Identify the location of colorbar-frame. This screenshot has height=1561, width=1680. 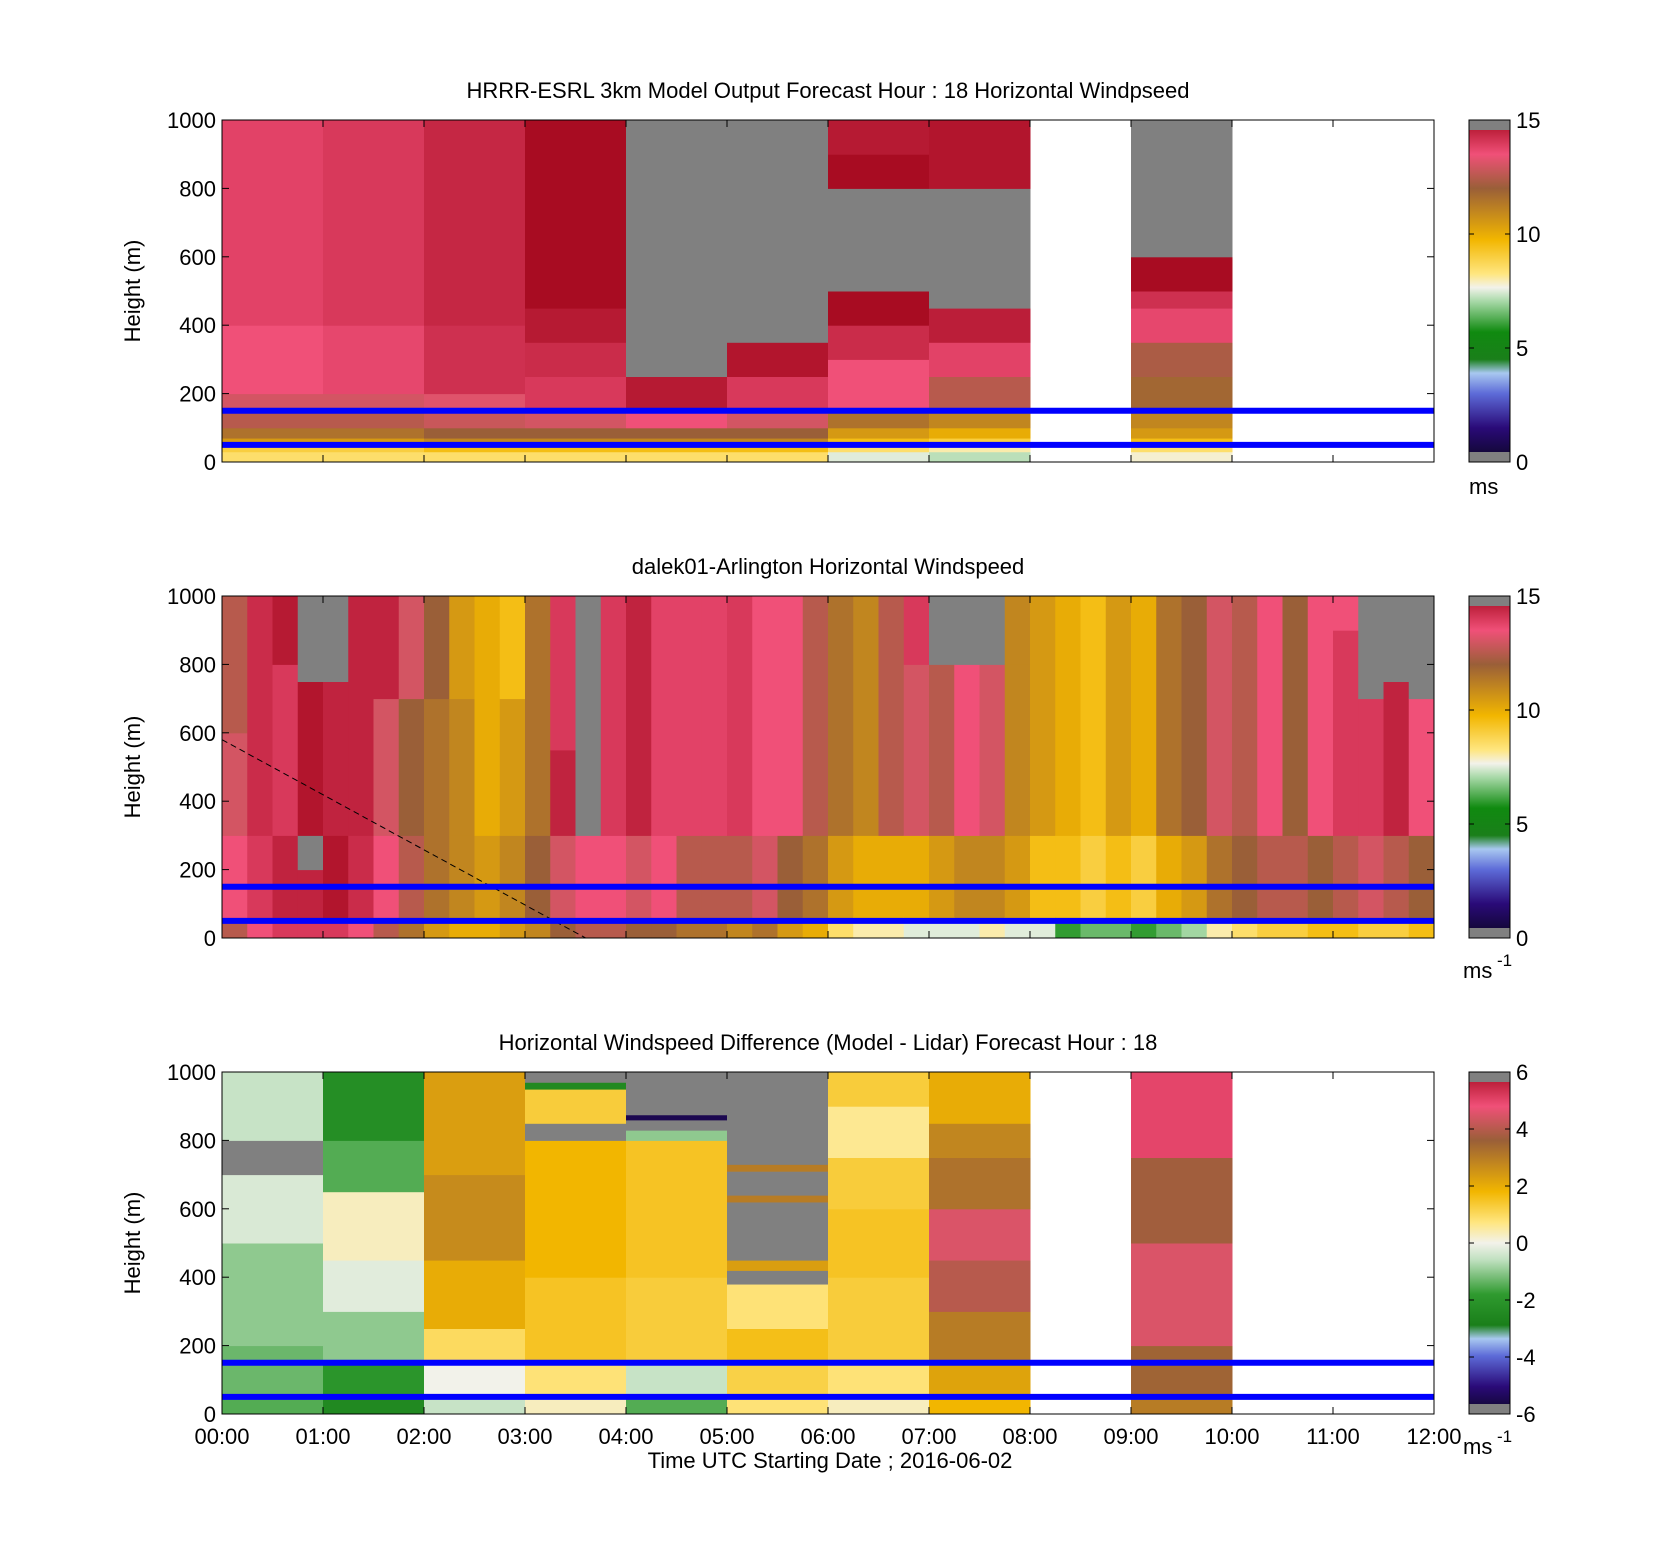
(1489, 291).